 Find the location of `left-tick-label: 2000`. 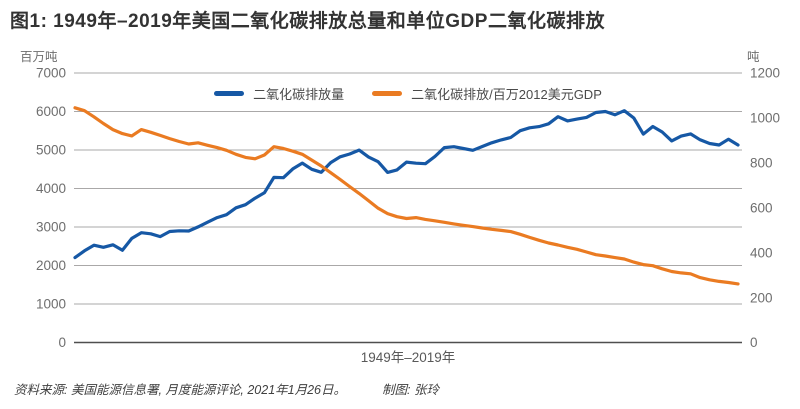

left-tick-label: 2000 is located at coordinates (51, 265).